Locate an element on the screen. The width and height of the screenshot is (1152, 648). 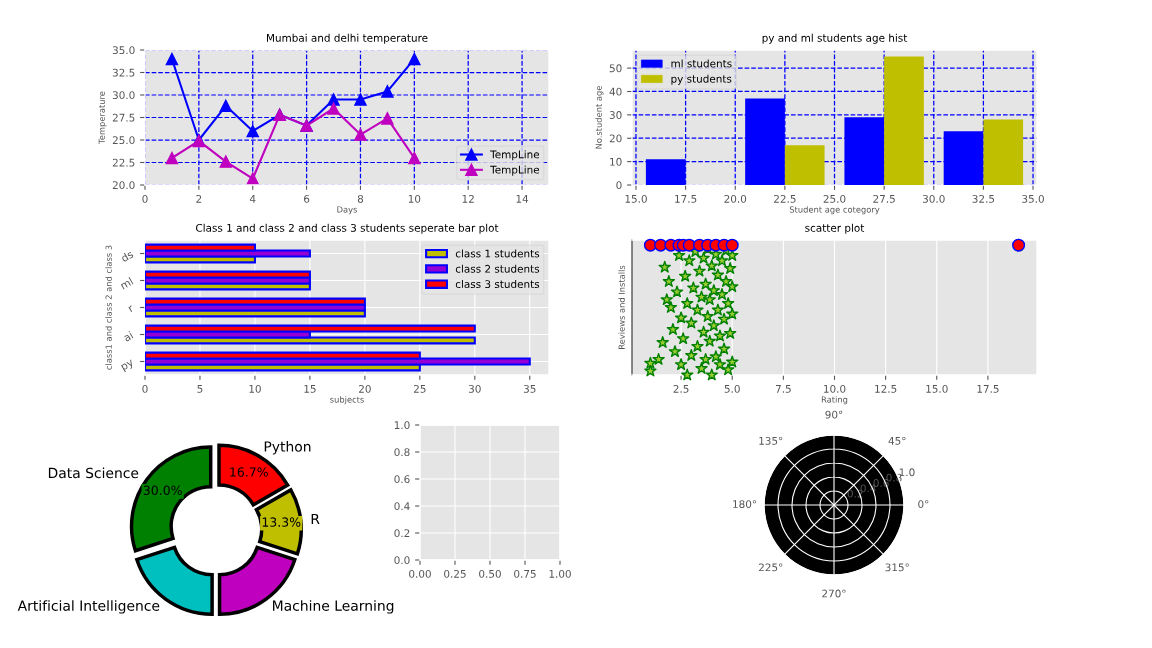
slice-label: Machine Learning is located at coordinates (333, 607).